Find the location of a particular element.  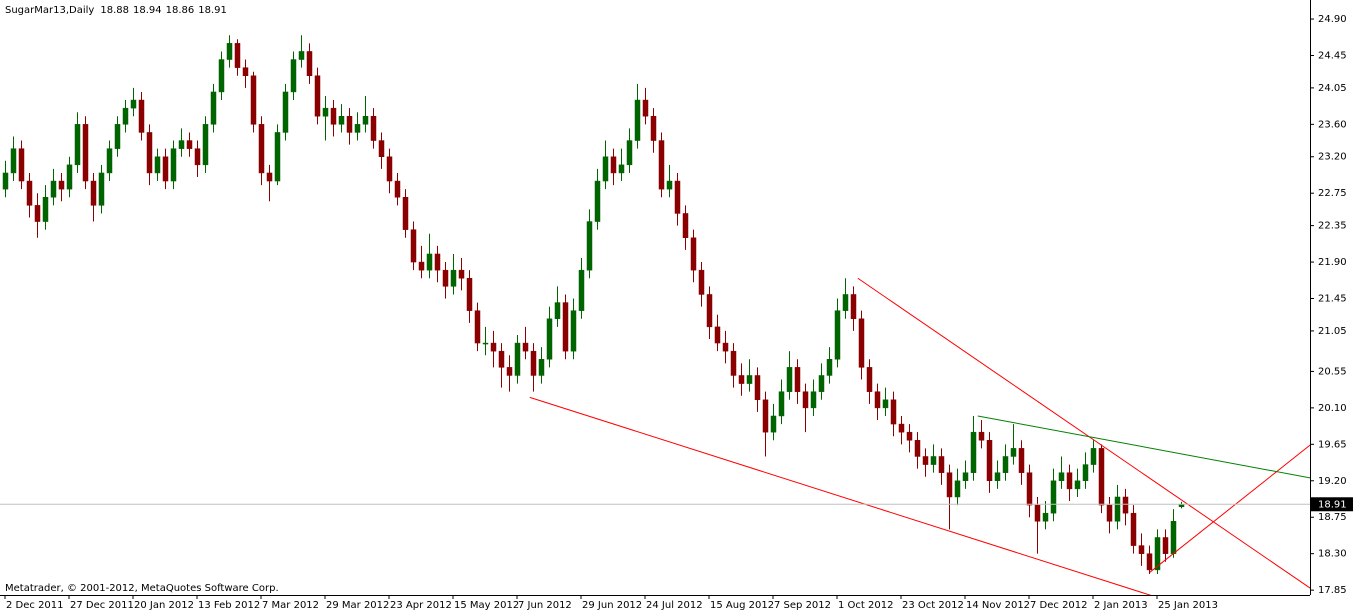

x-tick-label: 2 Jan 2013 is located at coordinates (1121, 605).